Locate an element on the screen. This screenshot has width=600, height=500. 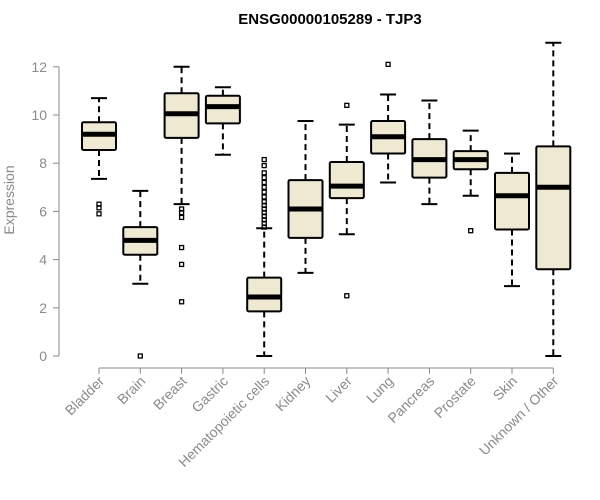
y-tick-label: 2 is located at coordinates (43, 308).